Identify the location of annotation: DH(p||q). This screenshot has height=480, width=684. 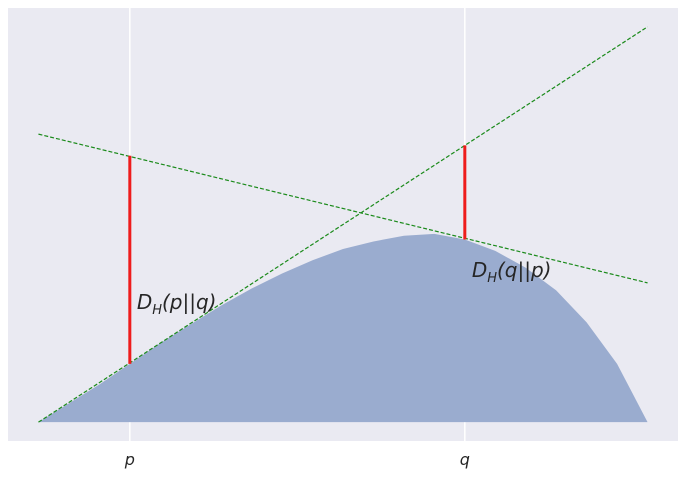
(177, 304).